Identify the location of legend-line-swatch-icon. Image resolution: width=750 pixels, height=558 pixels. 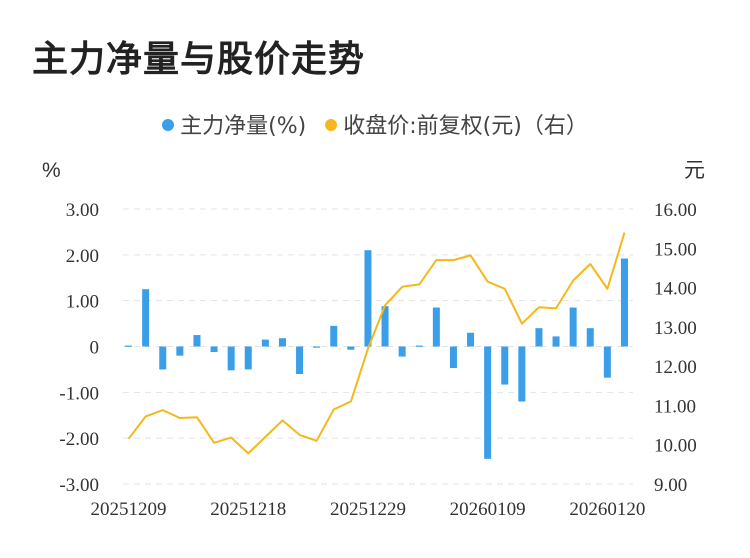
(331, 125).